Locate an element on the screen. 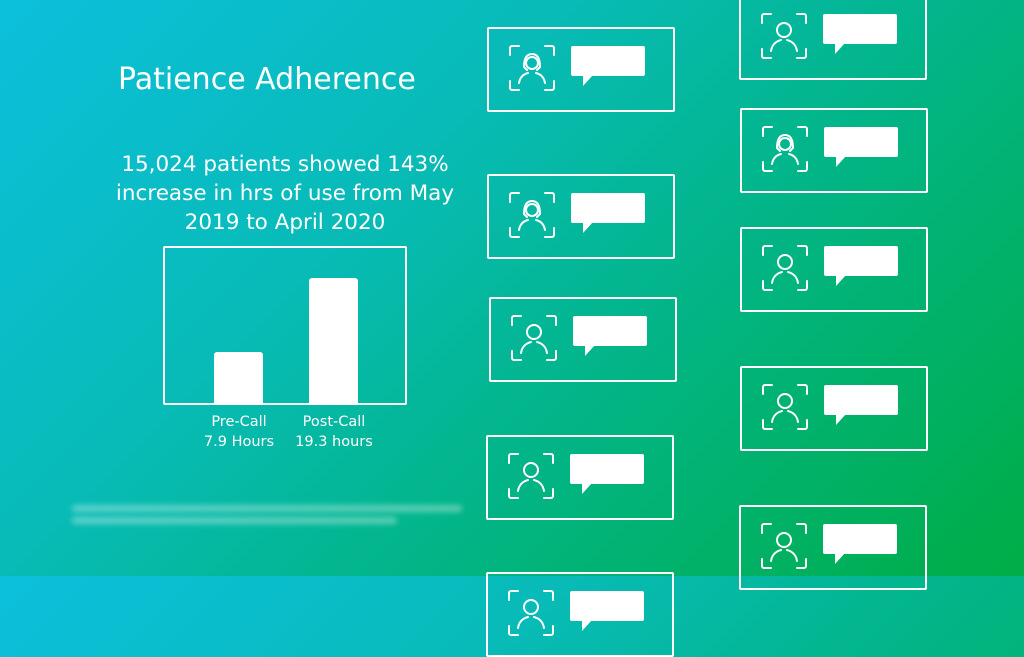 The image size is (1024, 657). value-label: 19.3 hours is located at coordinates (334, 442).